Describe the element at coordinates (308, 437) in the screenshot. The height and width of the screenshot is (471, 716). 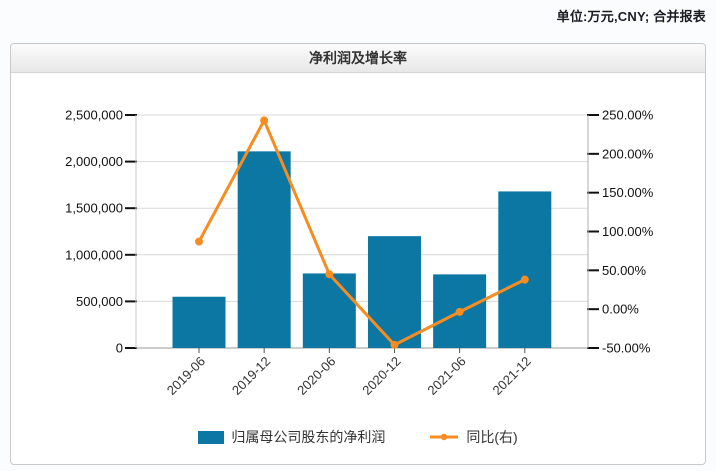
I see `legend-bar-label: 归属母公司股东的净利润` at that location.